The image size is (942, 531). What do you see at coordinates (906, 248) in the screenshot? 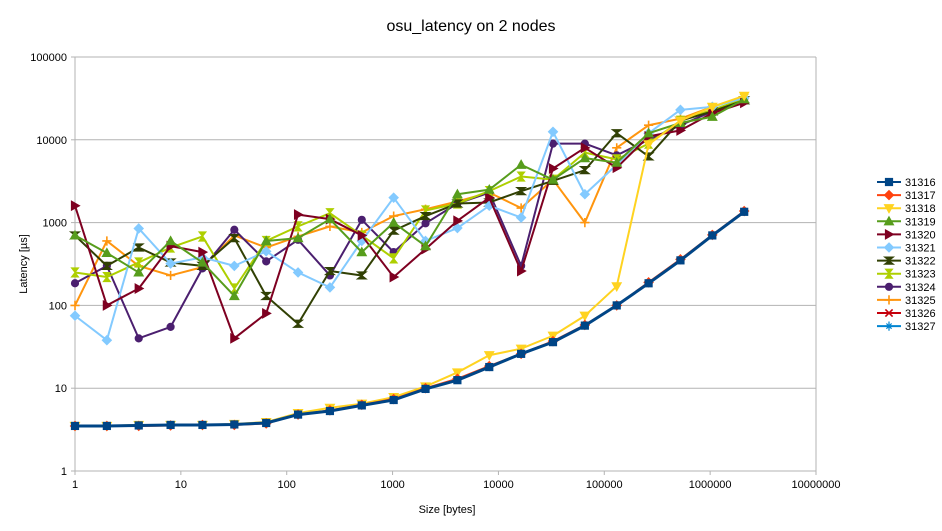
I see `legend-item-31321: 31321` at bounding box center [906, 248].